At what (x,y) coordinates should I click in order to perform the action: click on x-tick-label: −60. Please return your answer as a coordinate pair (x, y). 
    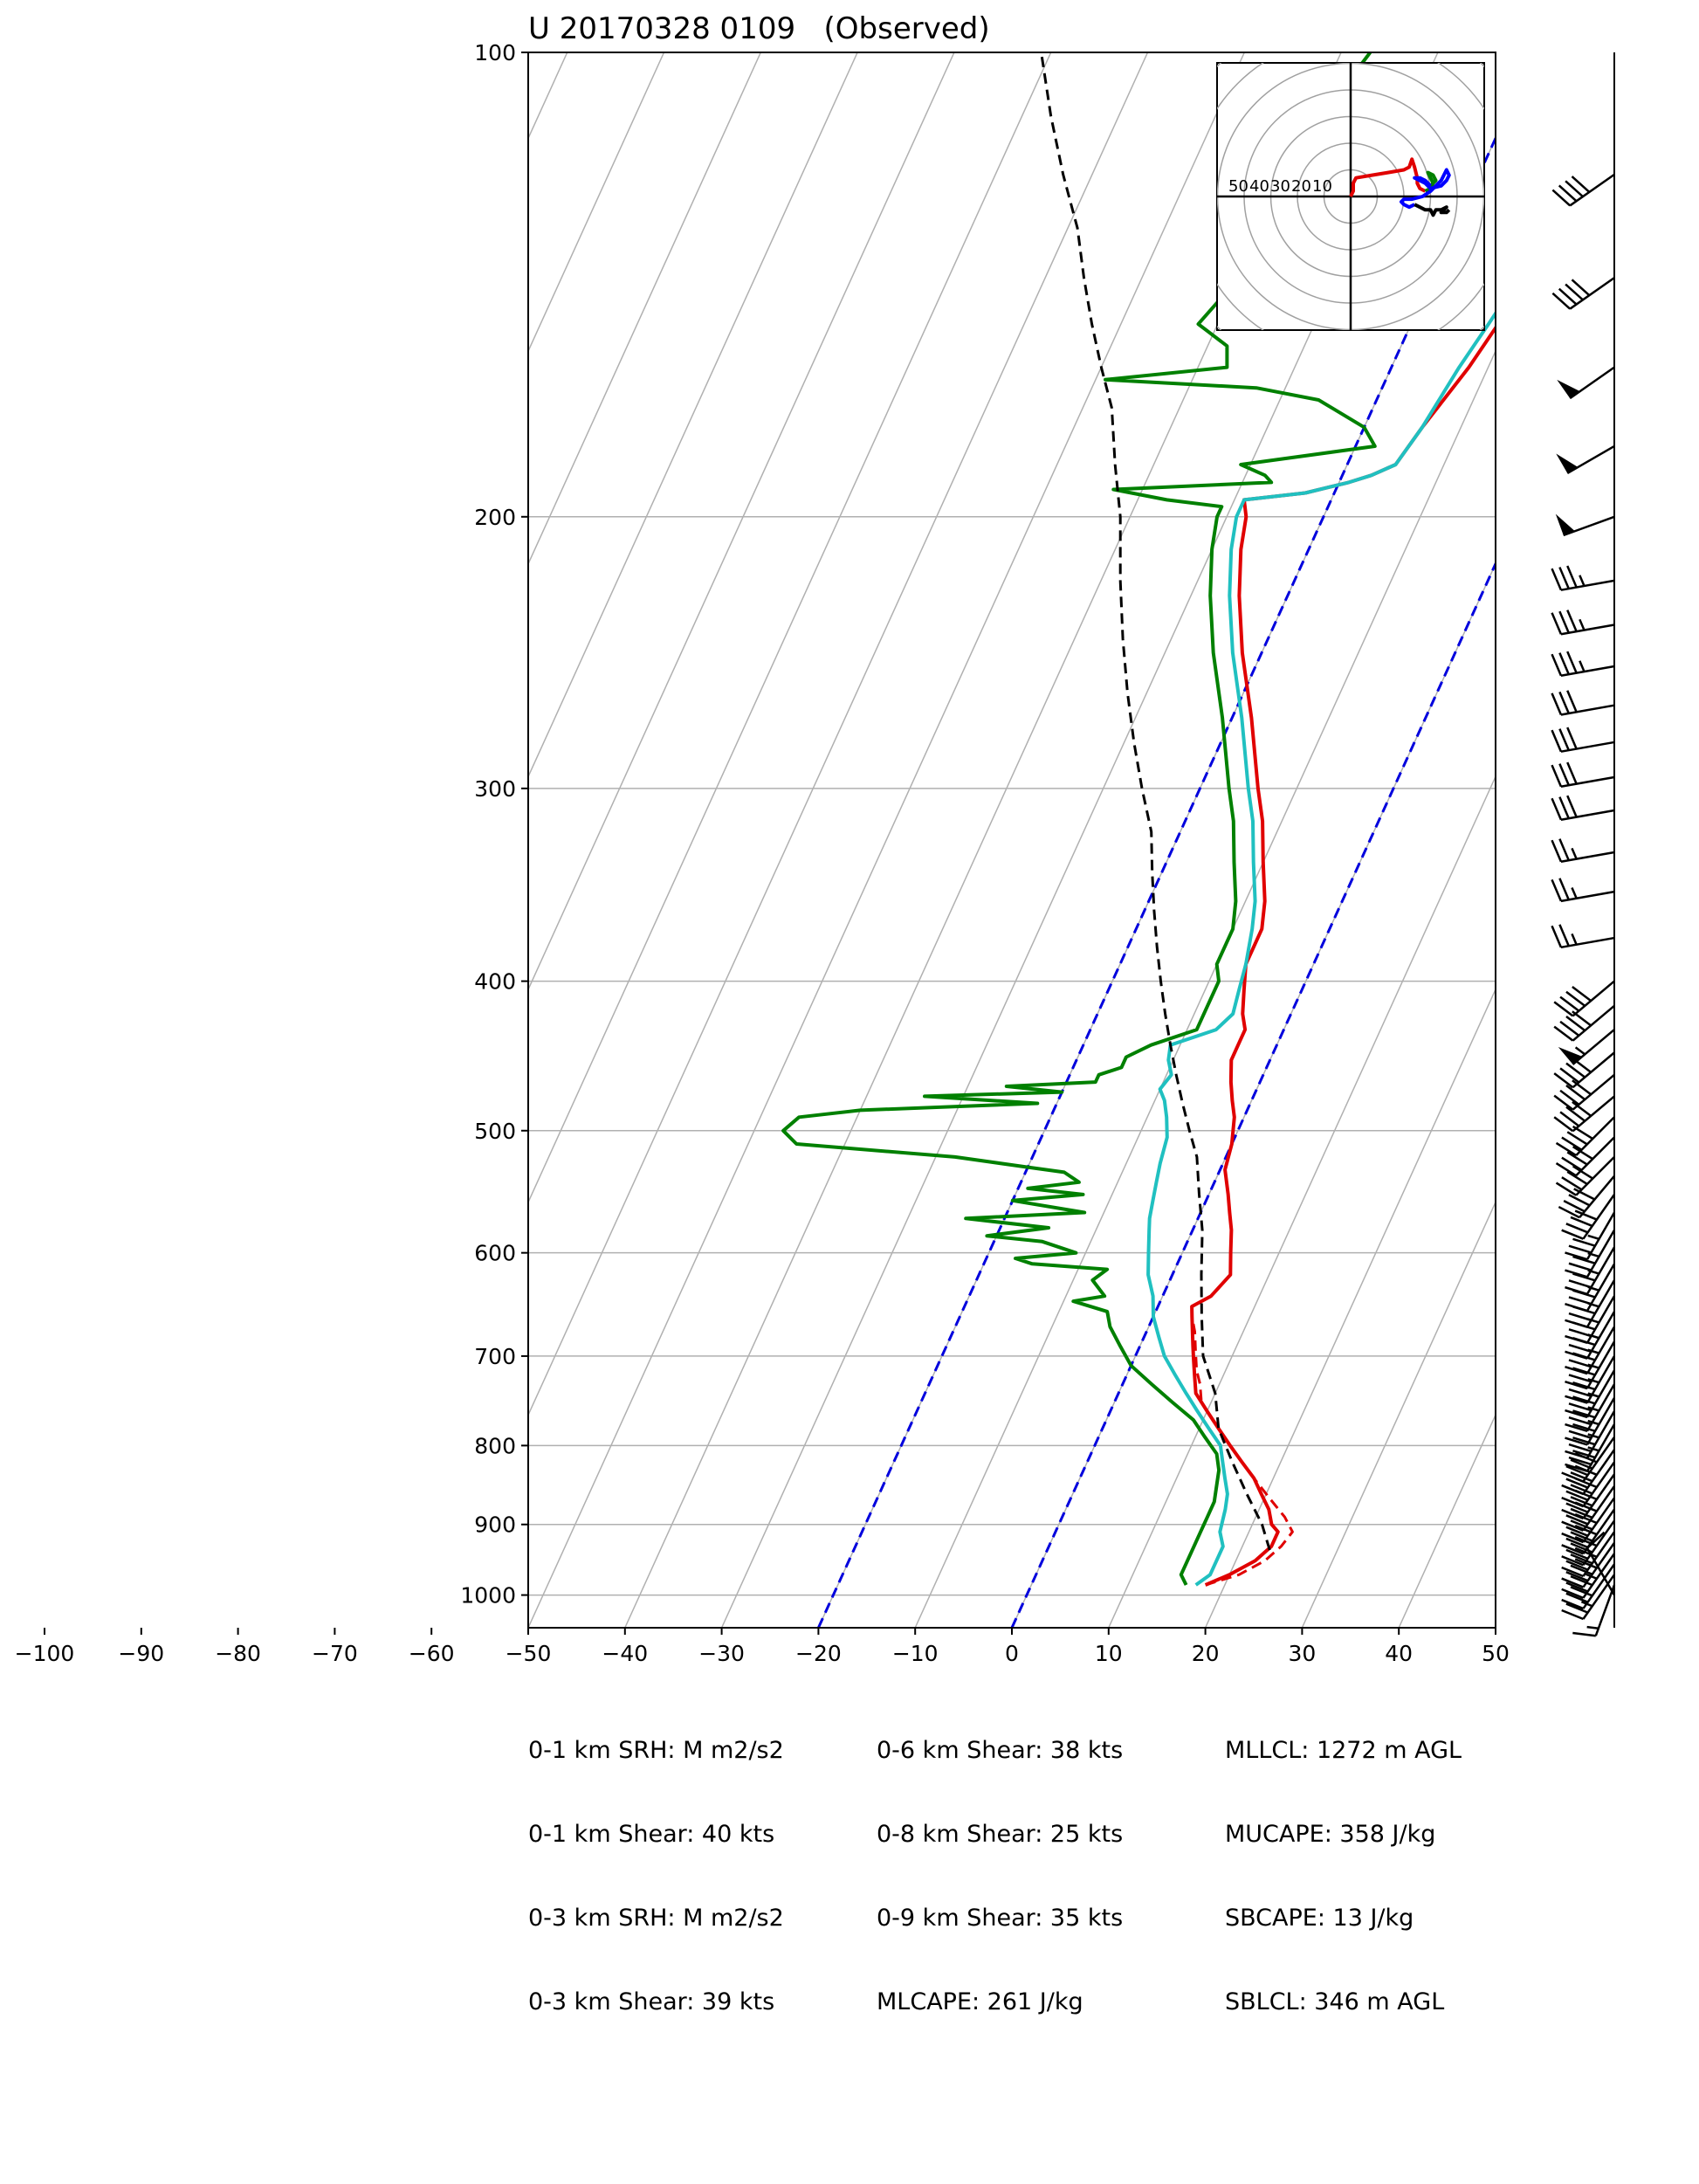
    Looking at the image, I should click on (432, 1653).